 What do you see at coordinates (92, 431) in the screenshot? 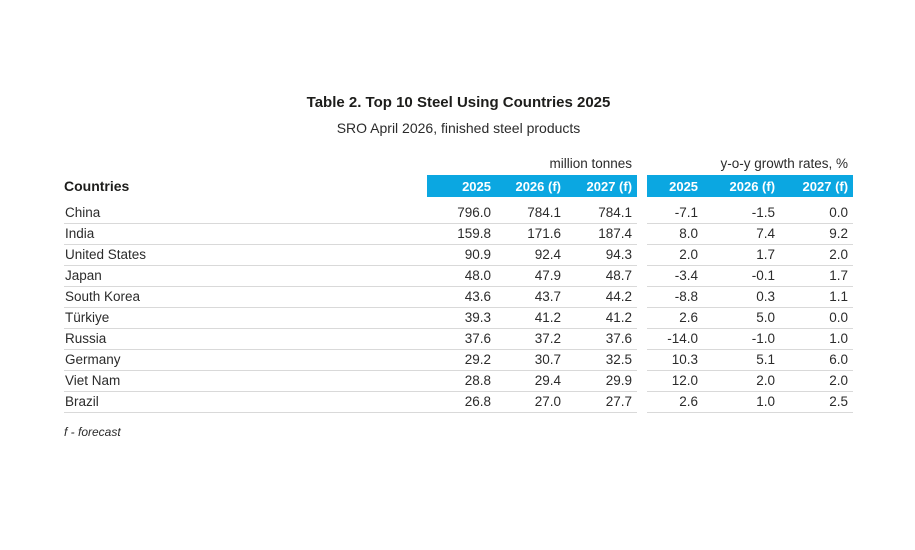
I see `forecast-footnote: f - forecast` at bounding box center [92, 431].